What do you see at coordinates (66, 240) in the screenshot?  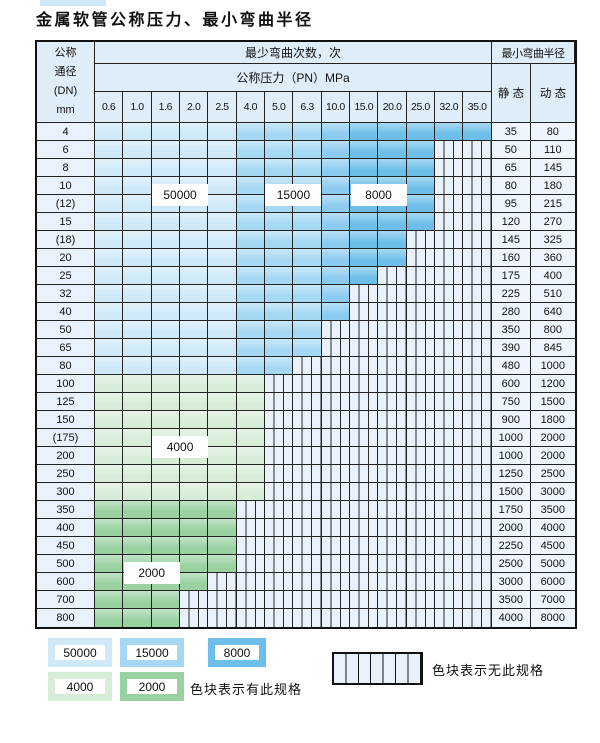 I see `dn-cell: (18)` at bounding box center [66, 240].